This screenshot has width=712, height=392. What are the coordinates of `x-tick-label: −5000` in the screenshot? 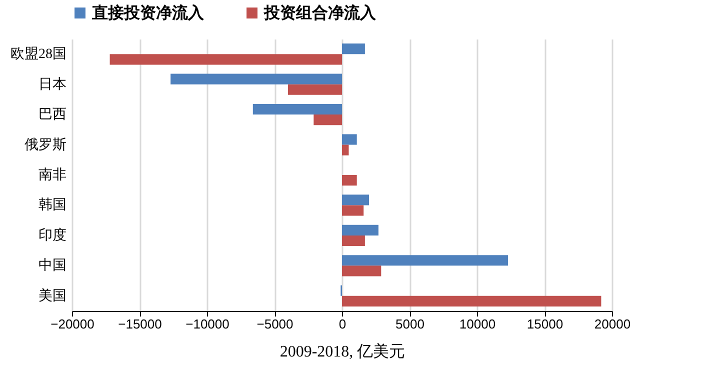 It's located at (275, 324).